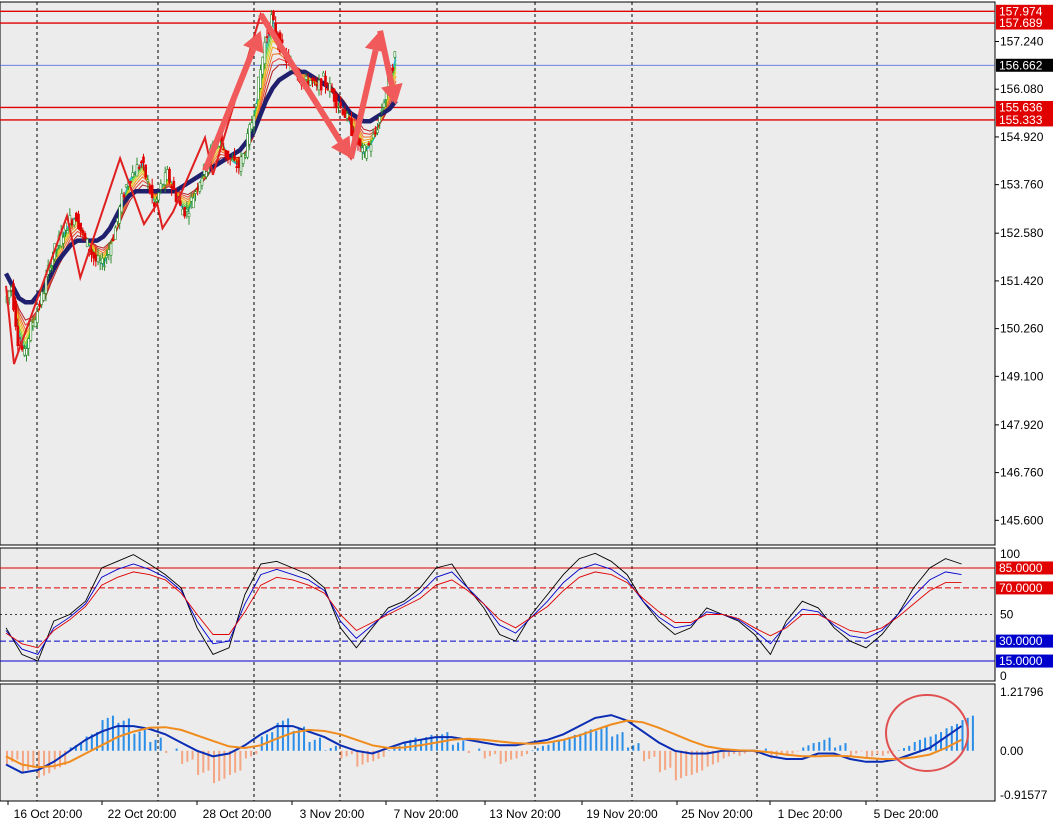 This screenshot has height=829, width=1060. What do you see at coordinates (525, 814) in the screenshot?
I see `time-tick-label: 13 Nov 20:00` at bounding box center [525, 814].